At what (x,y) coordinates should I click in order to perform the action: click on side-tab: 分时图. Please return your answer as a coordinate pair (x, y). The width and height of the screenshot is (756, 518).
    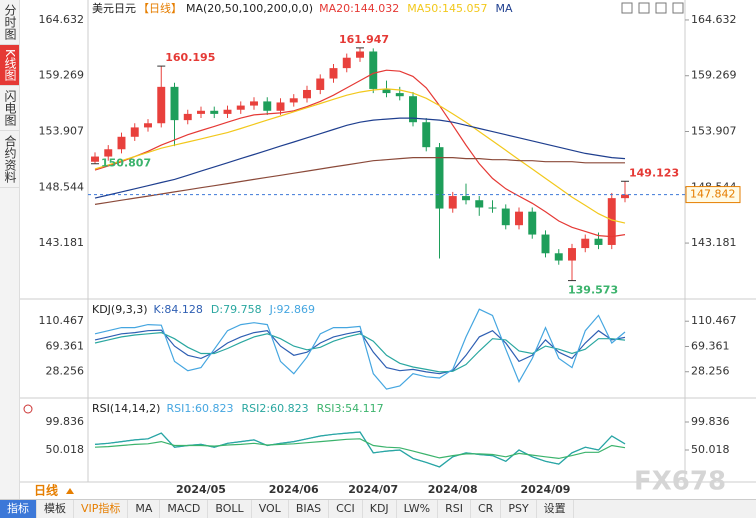
    Looking at the image, I should click on (9, 22).